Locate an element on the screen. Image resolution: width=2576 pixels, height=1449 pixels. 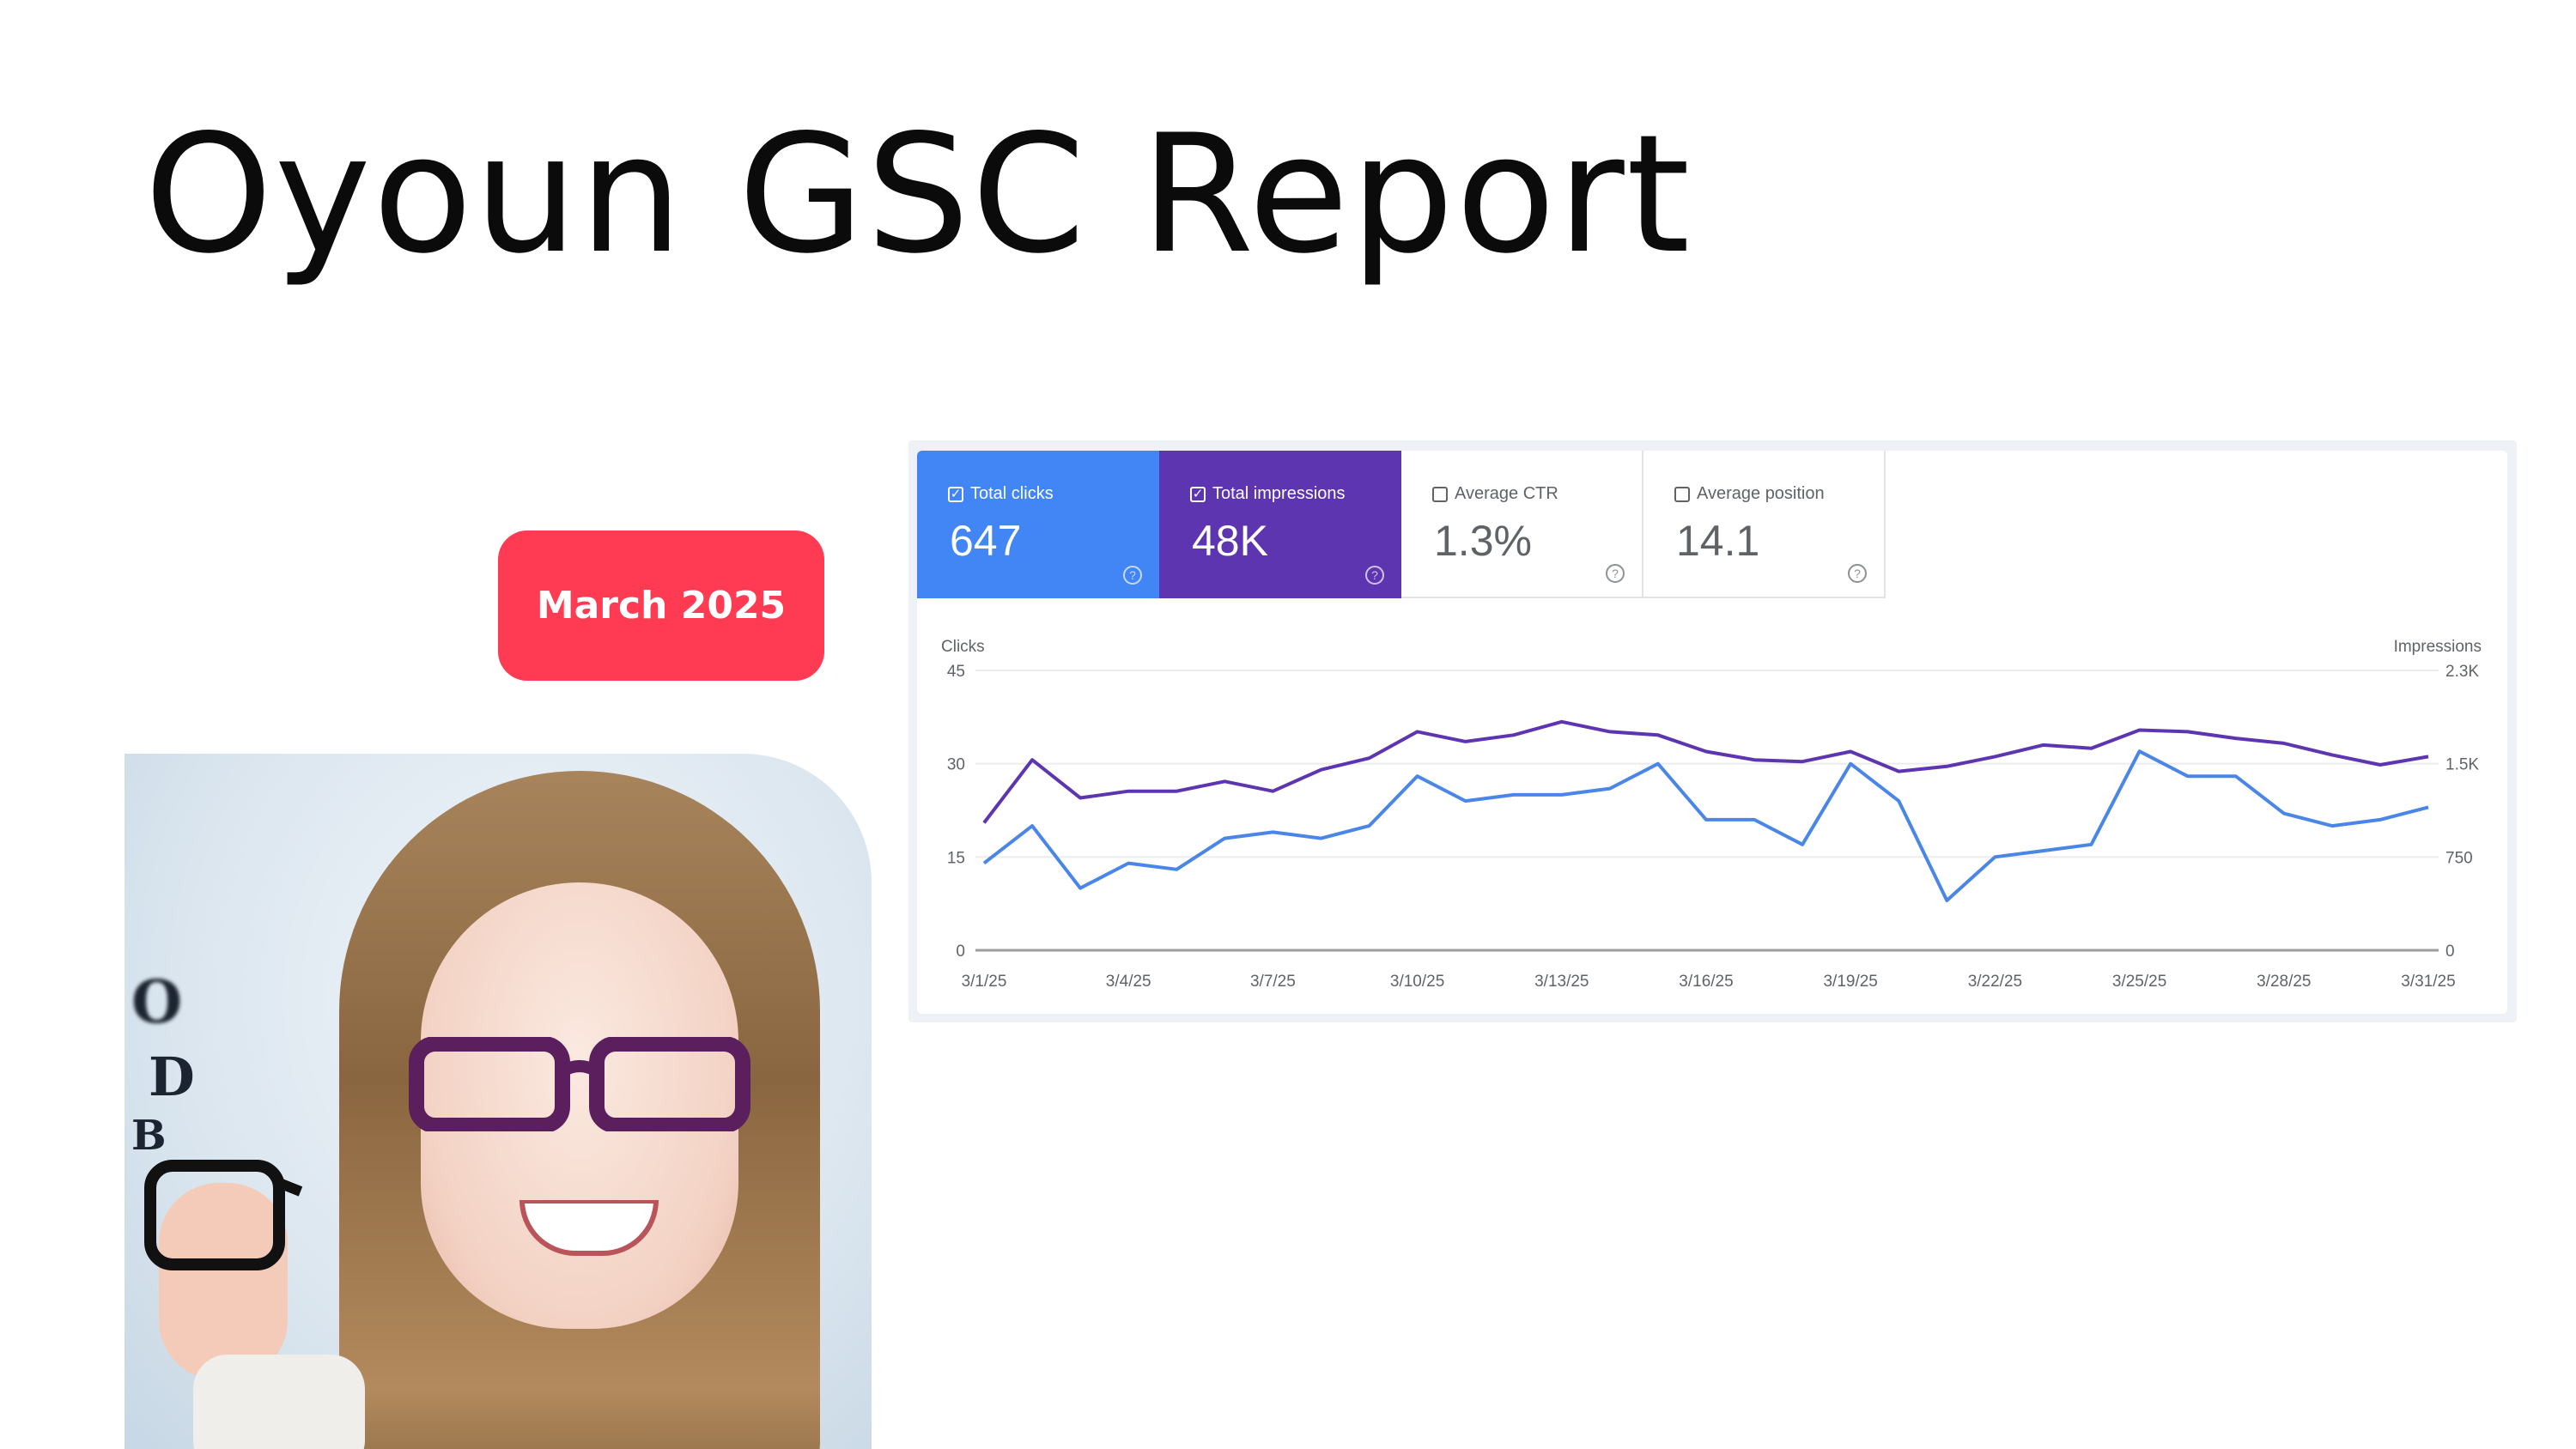
y-tick-left: 0 is located at coordinates (961, 952).